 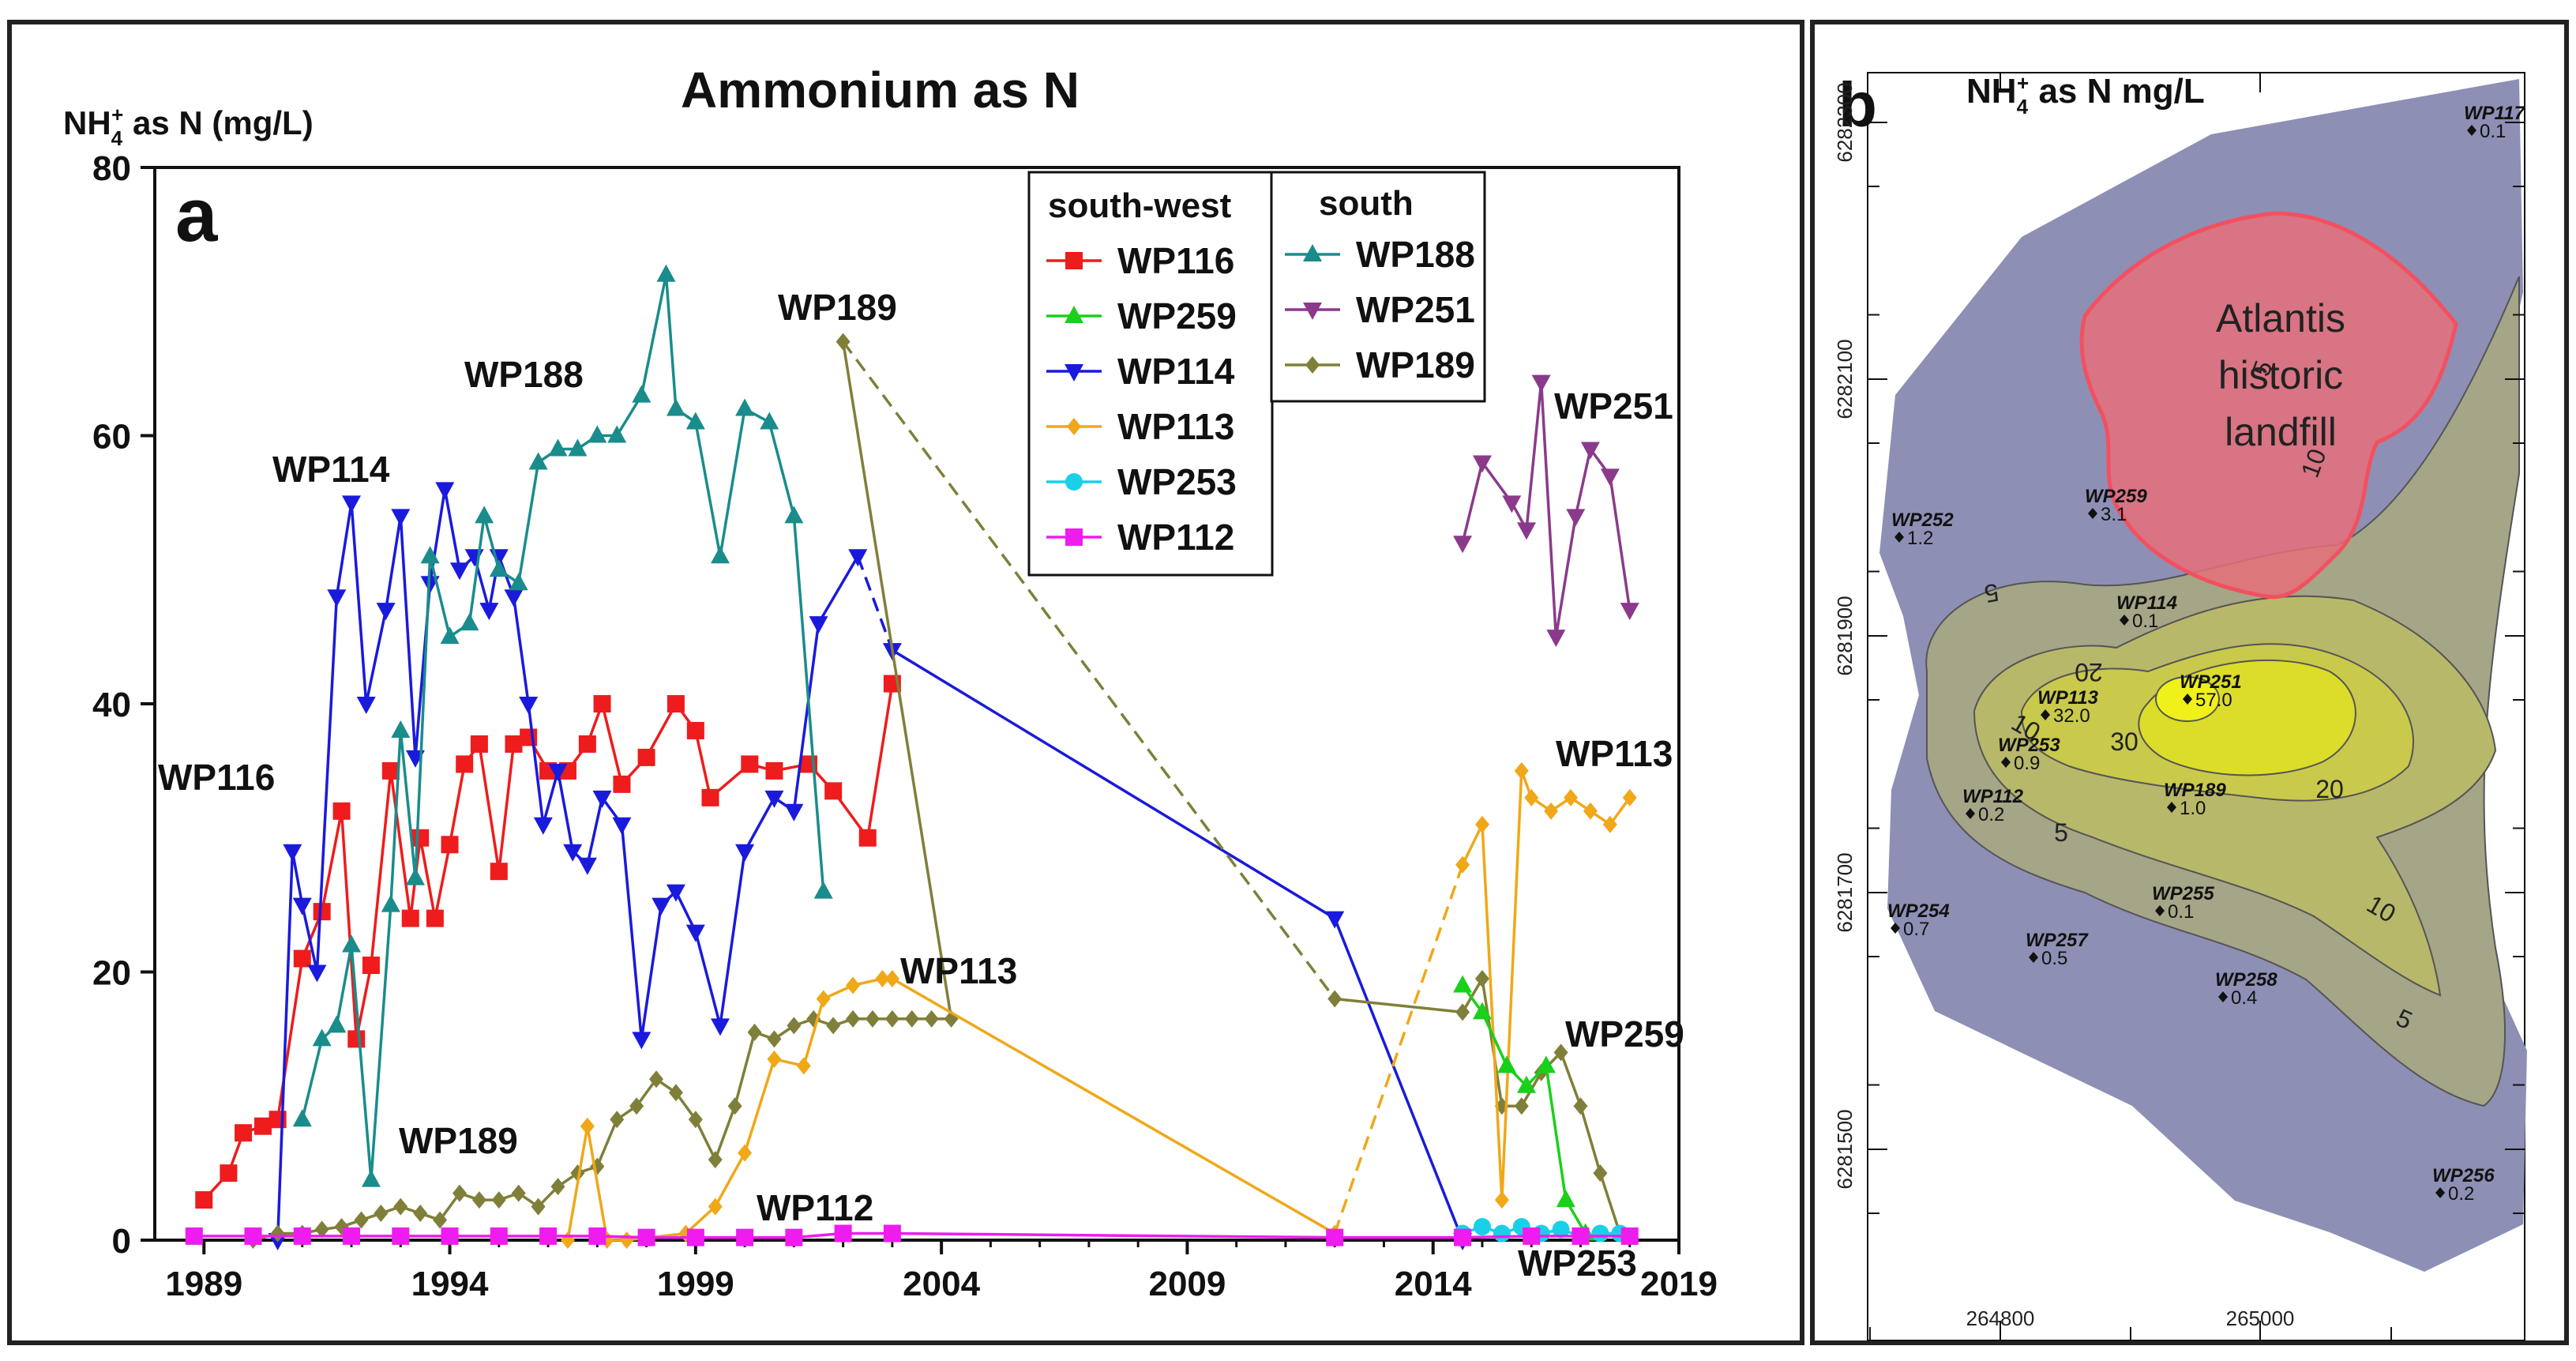 I want to click on well-value: 1.0, so click(x=2193, y=808).